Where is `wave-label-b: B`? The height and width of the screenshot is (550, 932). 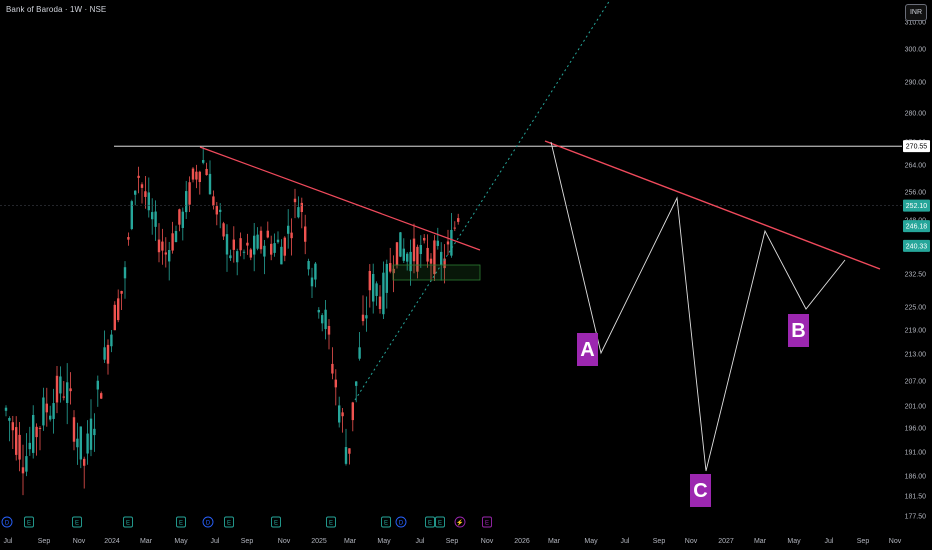
wave-label-b: B is located at coordinates (798, 331).